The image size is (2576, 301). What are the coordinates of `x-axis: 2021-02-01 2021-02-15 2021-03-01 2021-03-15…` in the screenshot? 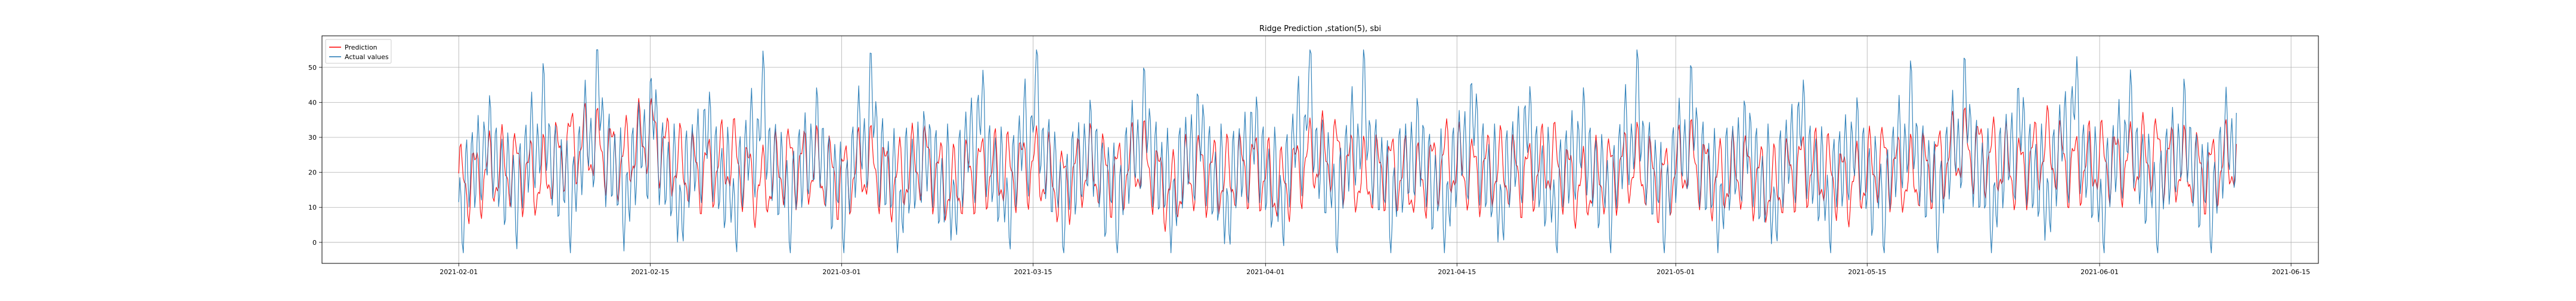 It's located at (1374, 269).